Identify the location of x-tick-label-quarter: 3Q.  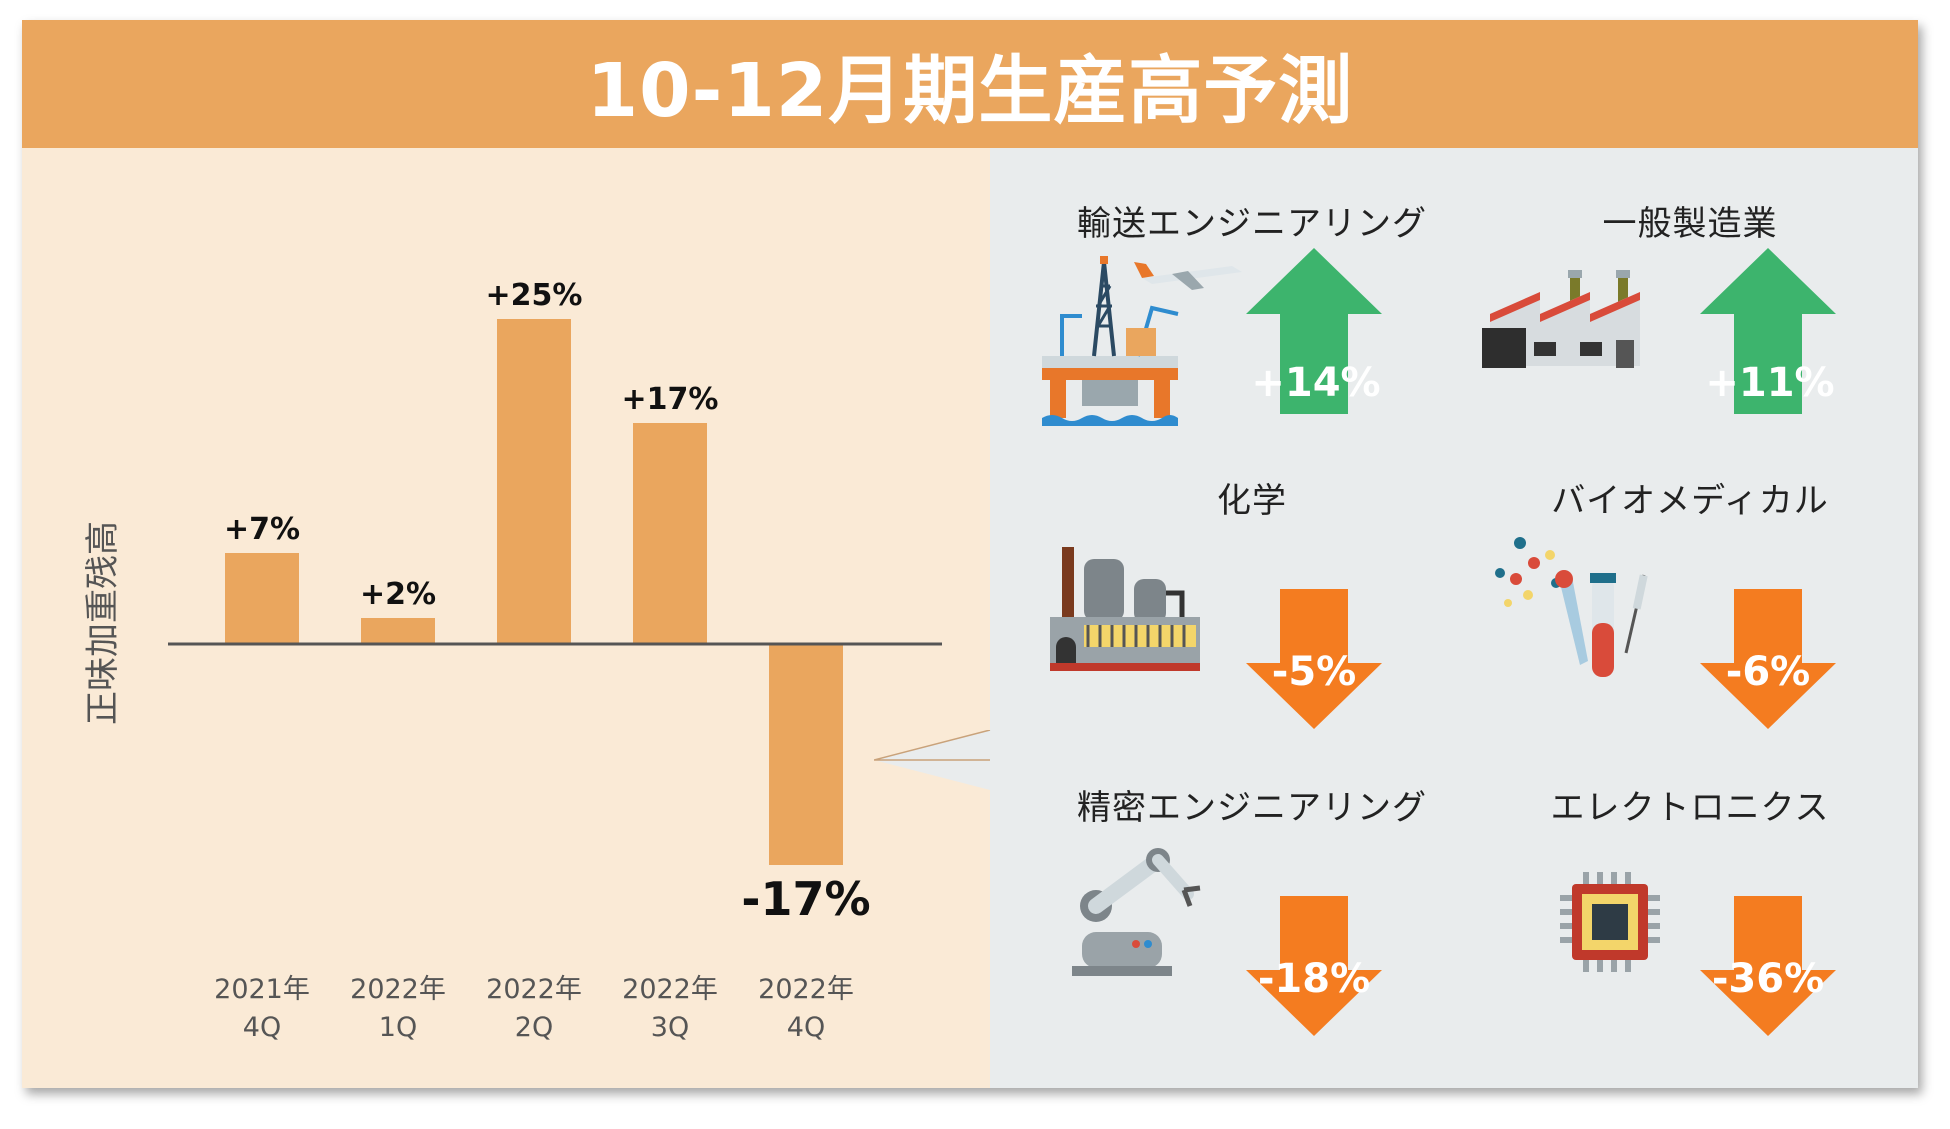
(670, 1027).